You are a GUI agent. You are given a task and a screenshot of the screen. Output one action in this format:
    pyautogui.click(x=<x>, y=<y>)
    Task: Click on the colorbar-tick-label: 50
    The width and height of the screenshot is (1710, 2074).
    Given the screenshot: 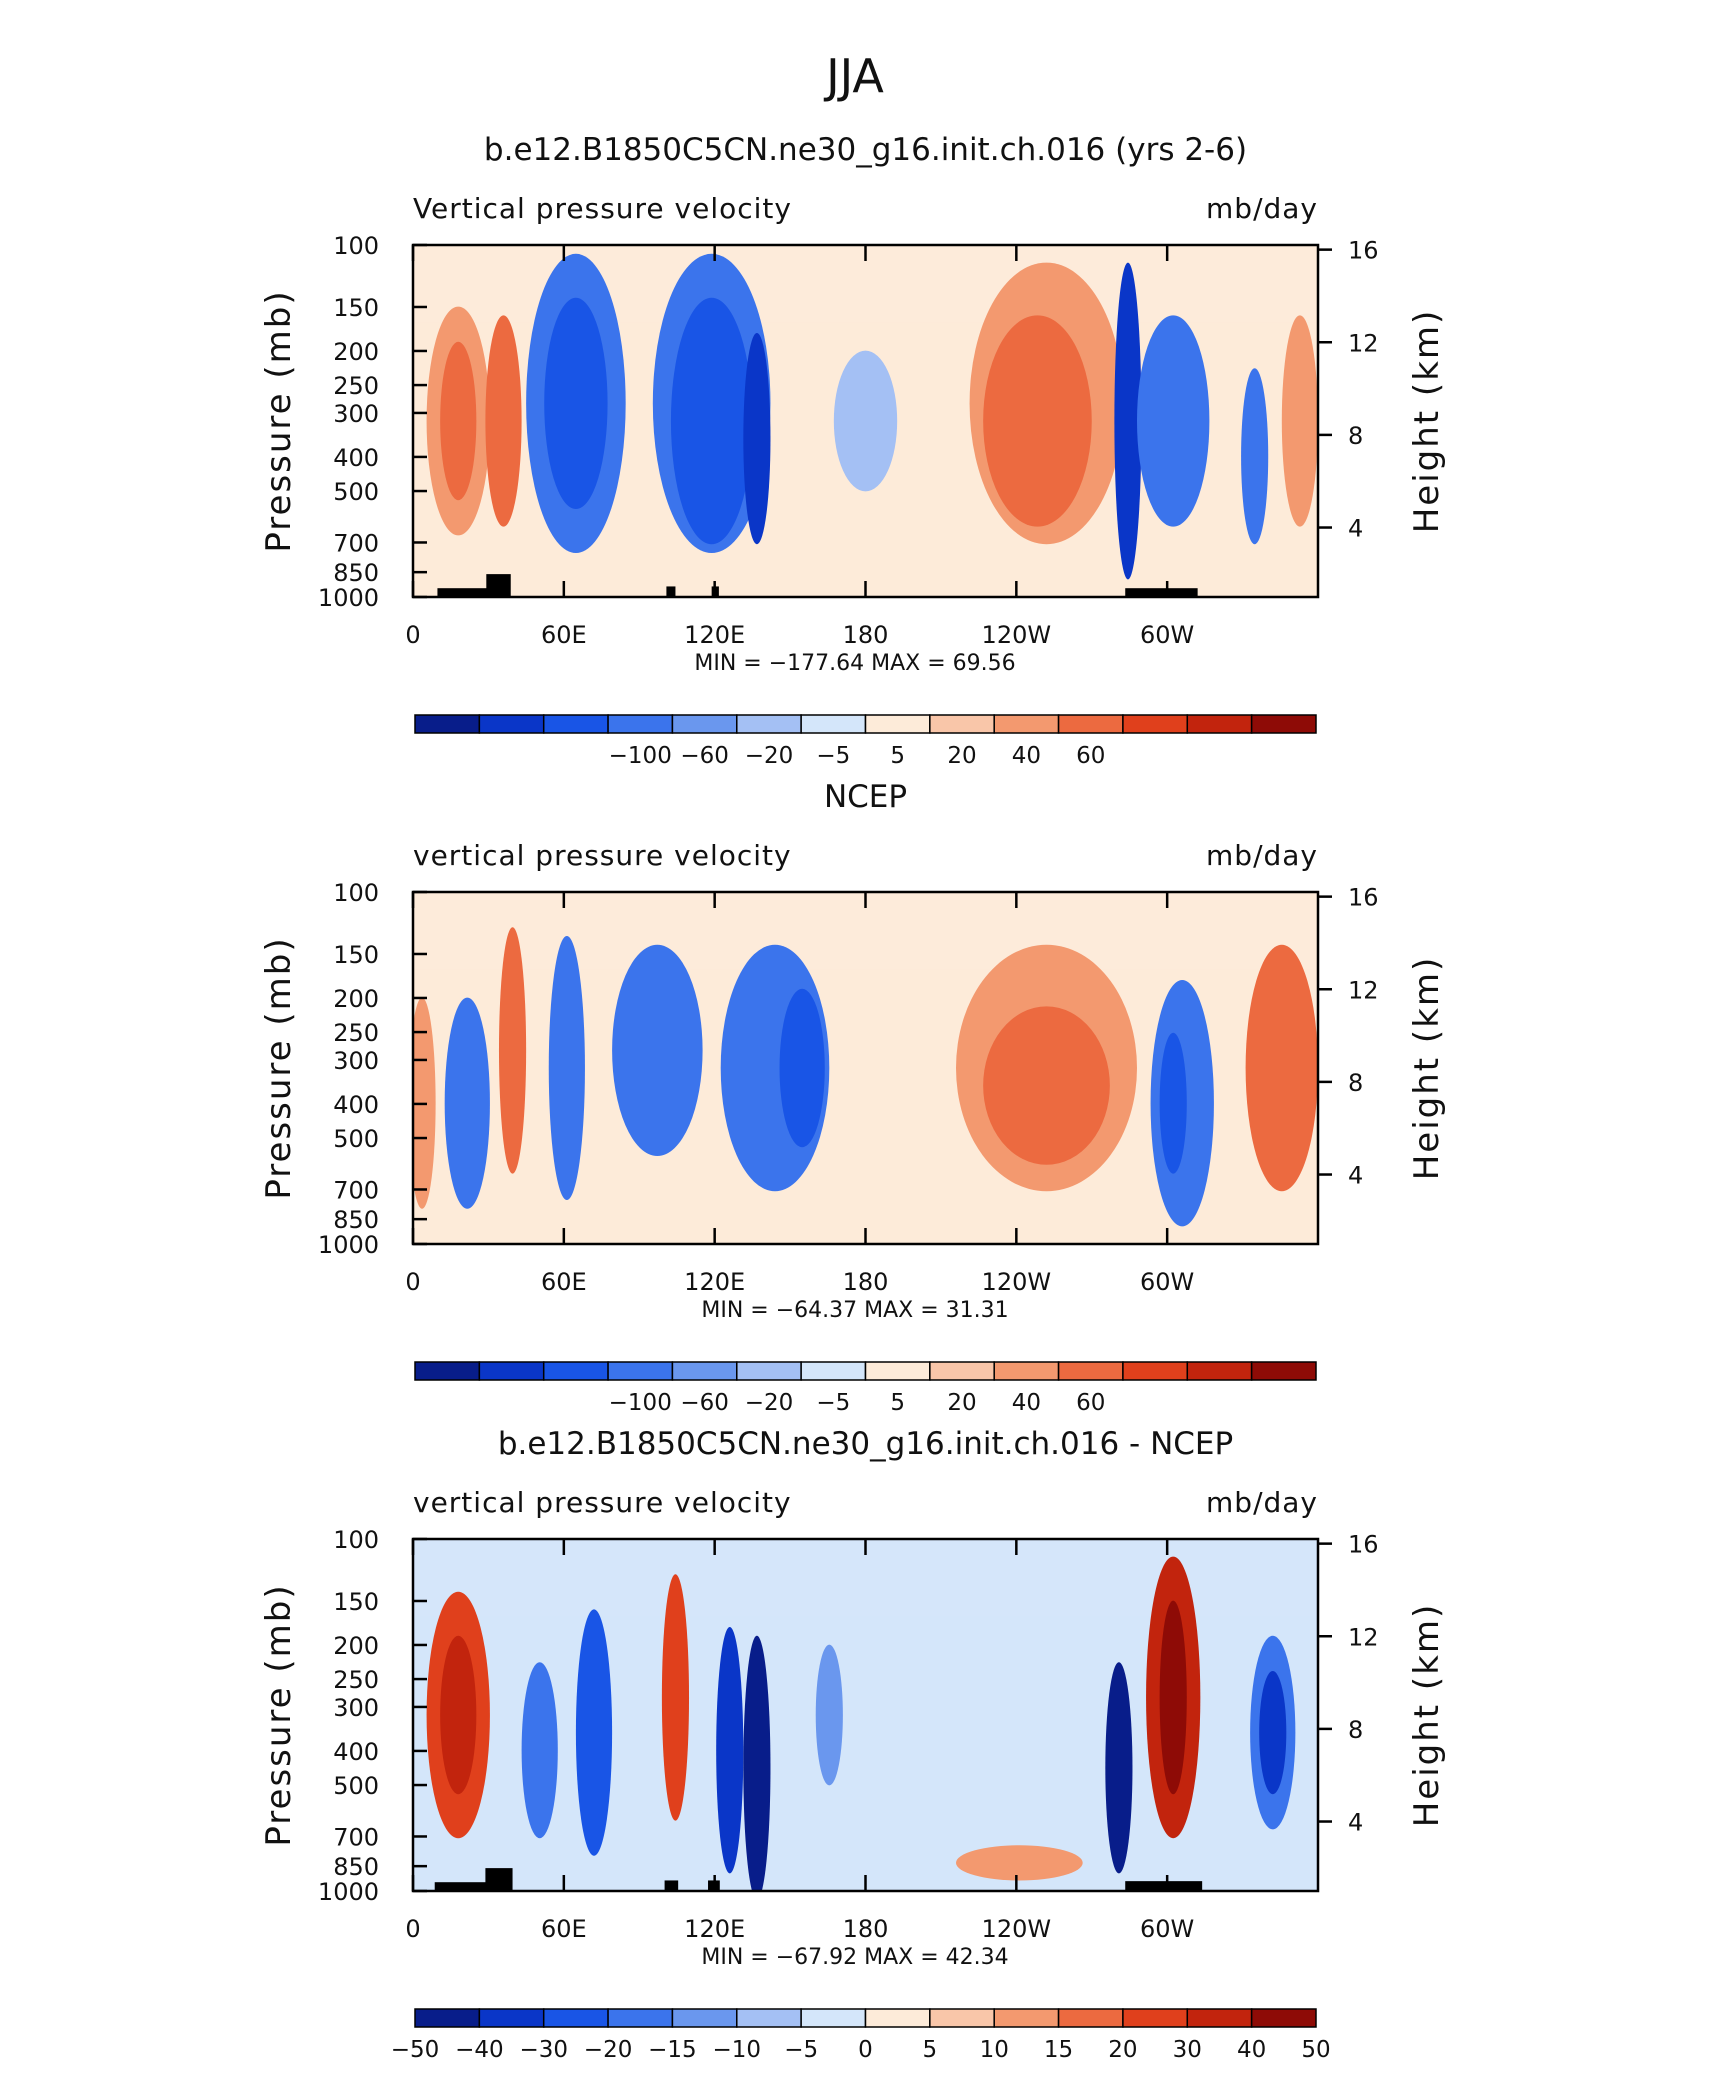 What is the action you would take?
    pyautogui.click(x=1315, y=2050)
    